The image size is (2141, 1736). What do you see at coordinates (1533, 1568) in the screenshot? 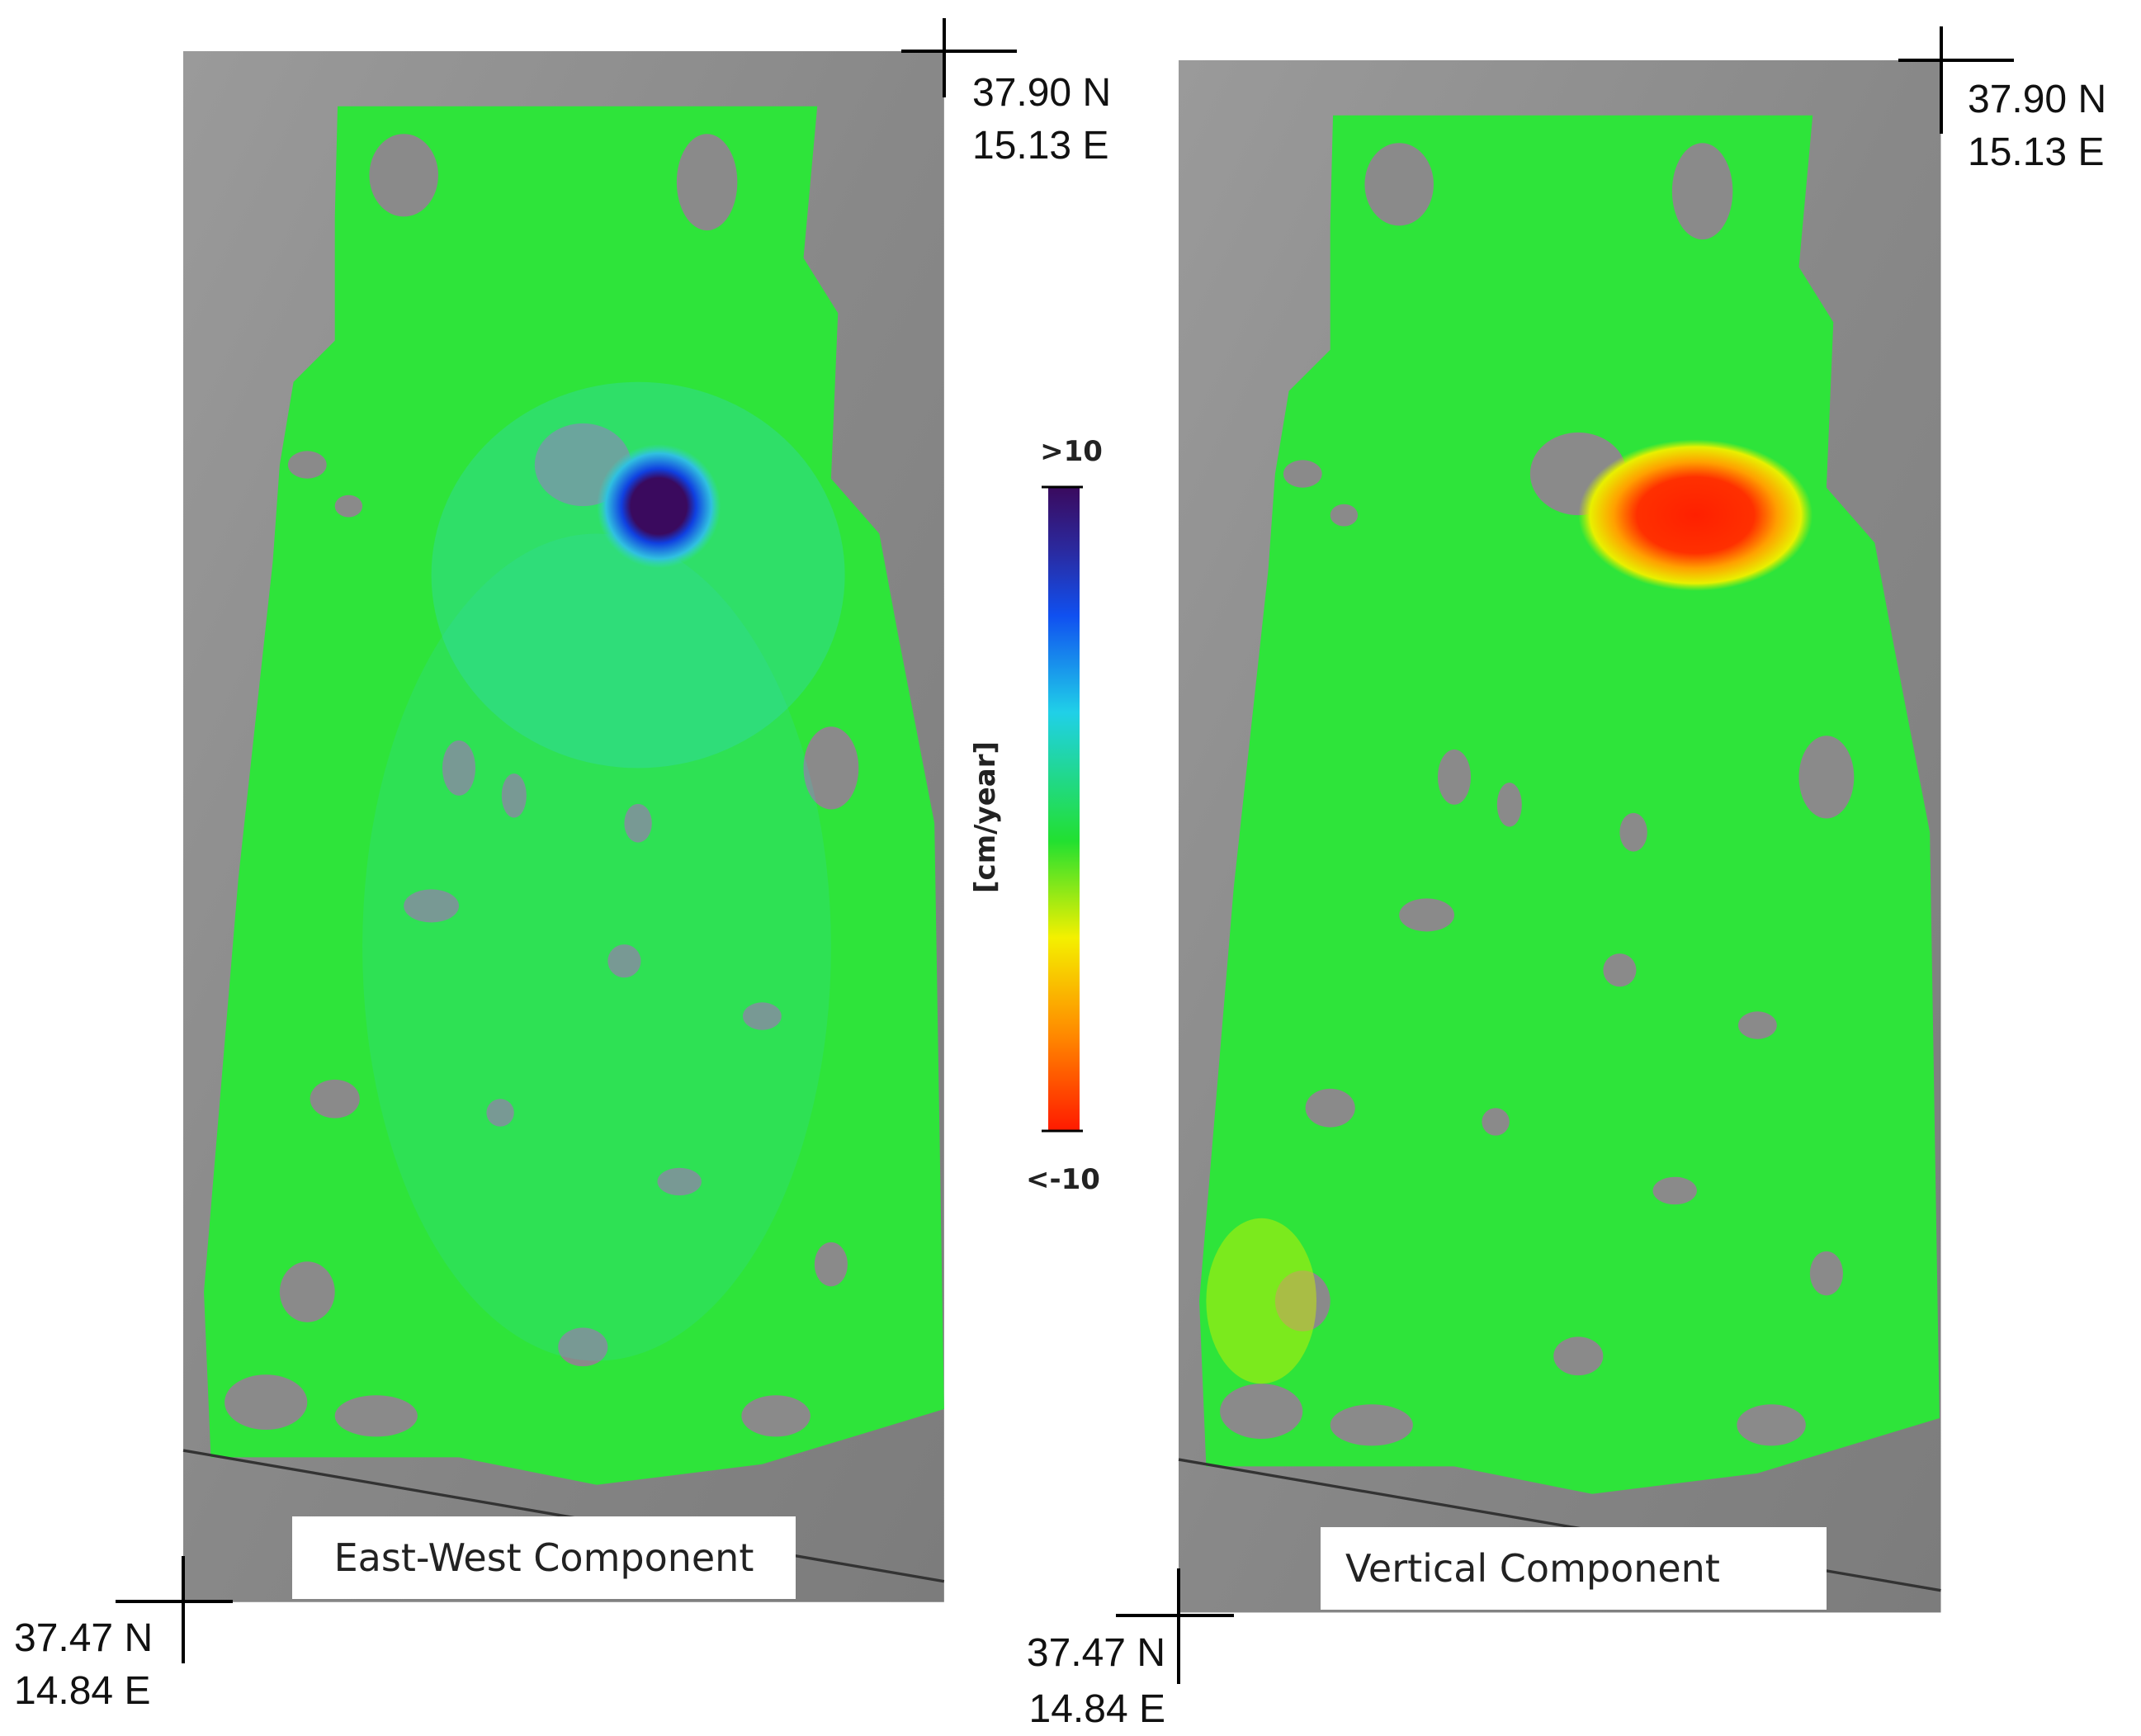
I see `panel-caption: Vertical Component` at bounding box center [1533, 1568].